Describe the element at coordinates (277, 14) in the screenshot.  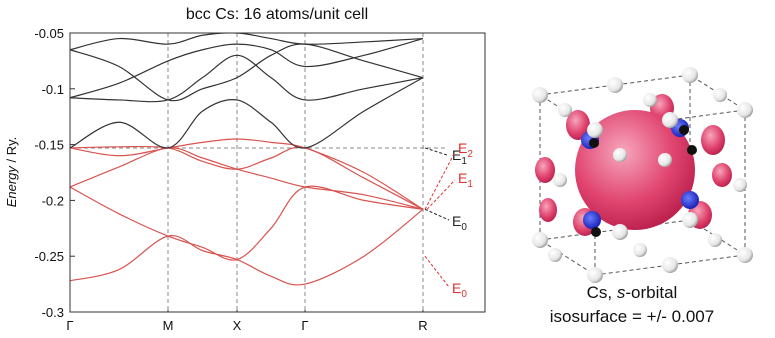
I see `chart-title: bcc Cs: 16 atoms/unit cell` at that location.